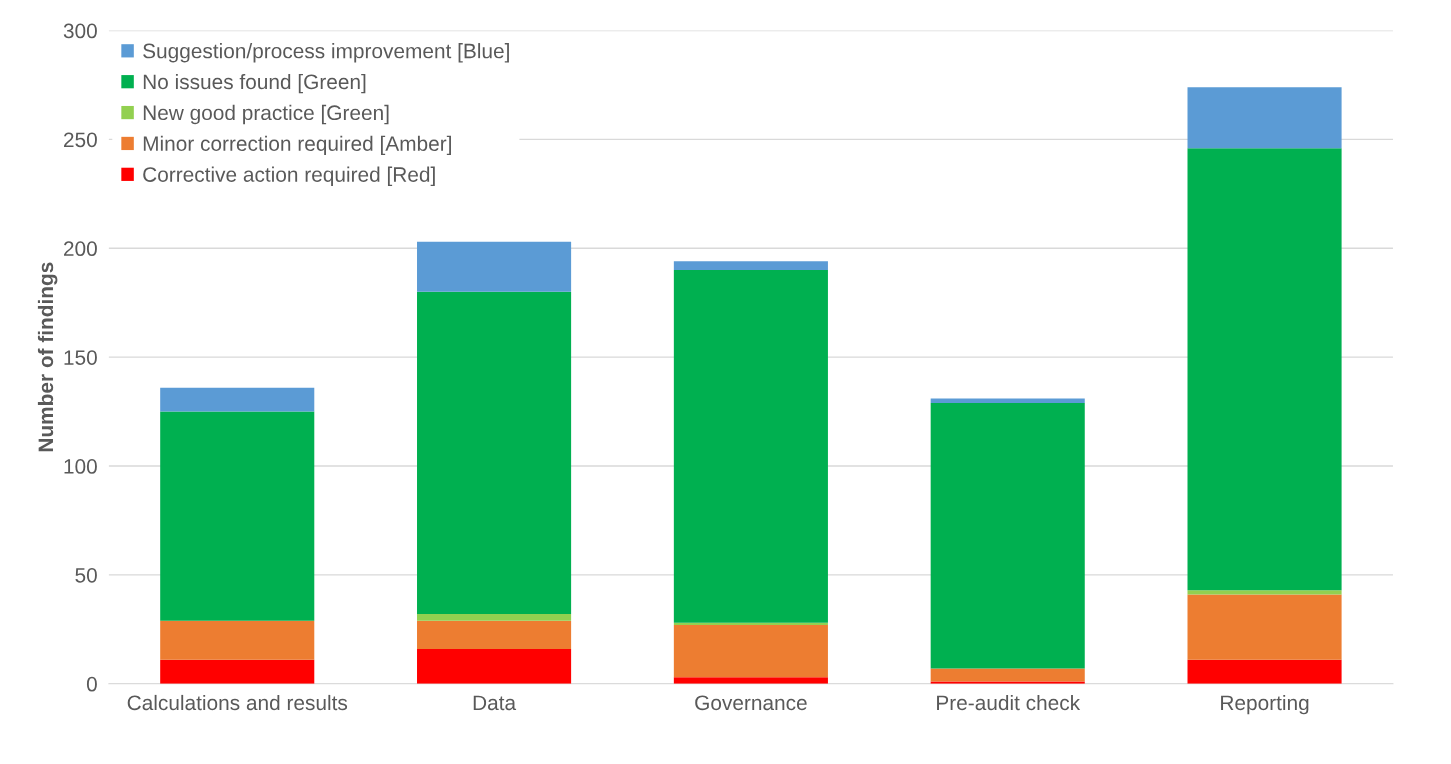 Image resolution: width=1451 pixels, height=764 pixels. Describe the element at coordinates (80, 249) in the screenshot. I see `y-tick-label: 200` at that location.